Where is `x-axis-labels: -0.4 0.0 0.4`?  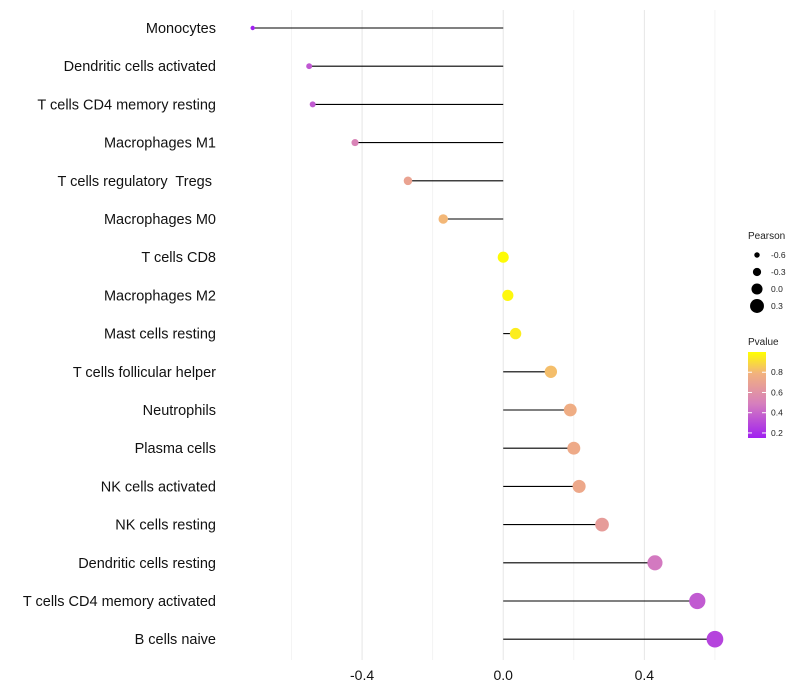 x-axis-labels: -0.4 0.0 0.4 is located at coordinates (502, 675).